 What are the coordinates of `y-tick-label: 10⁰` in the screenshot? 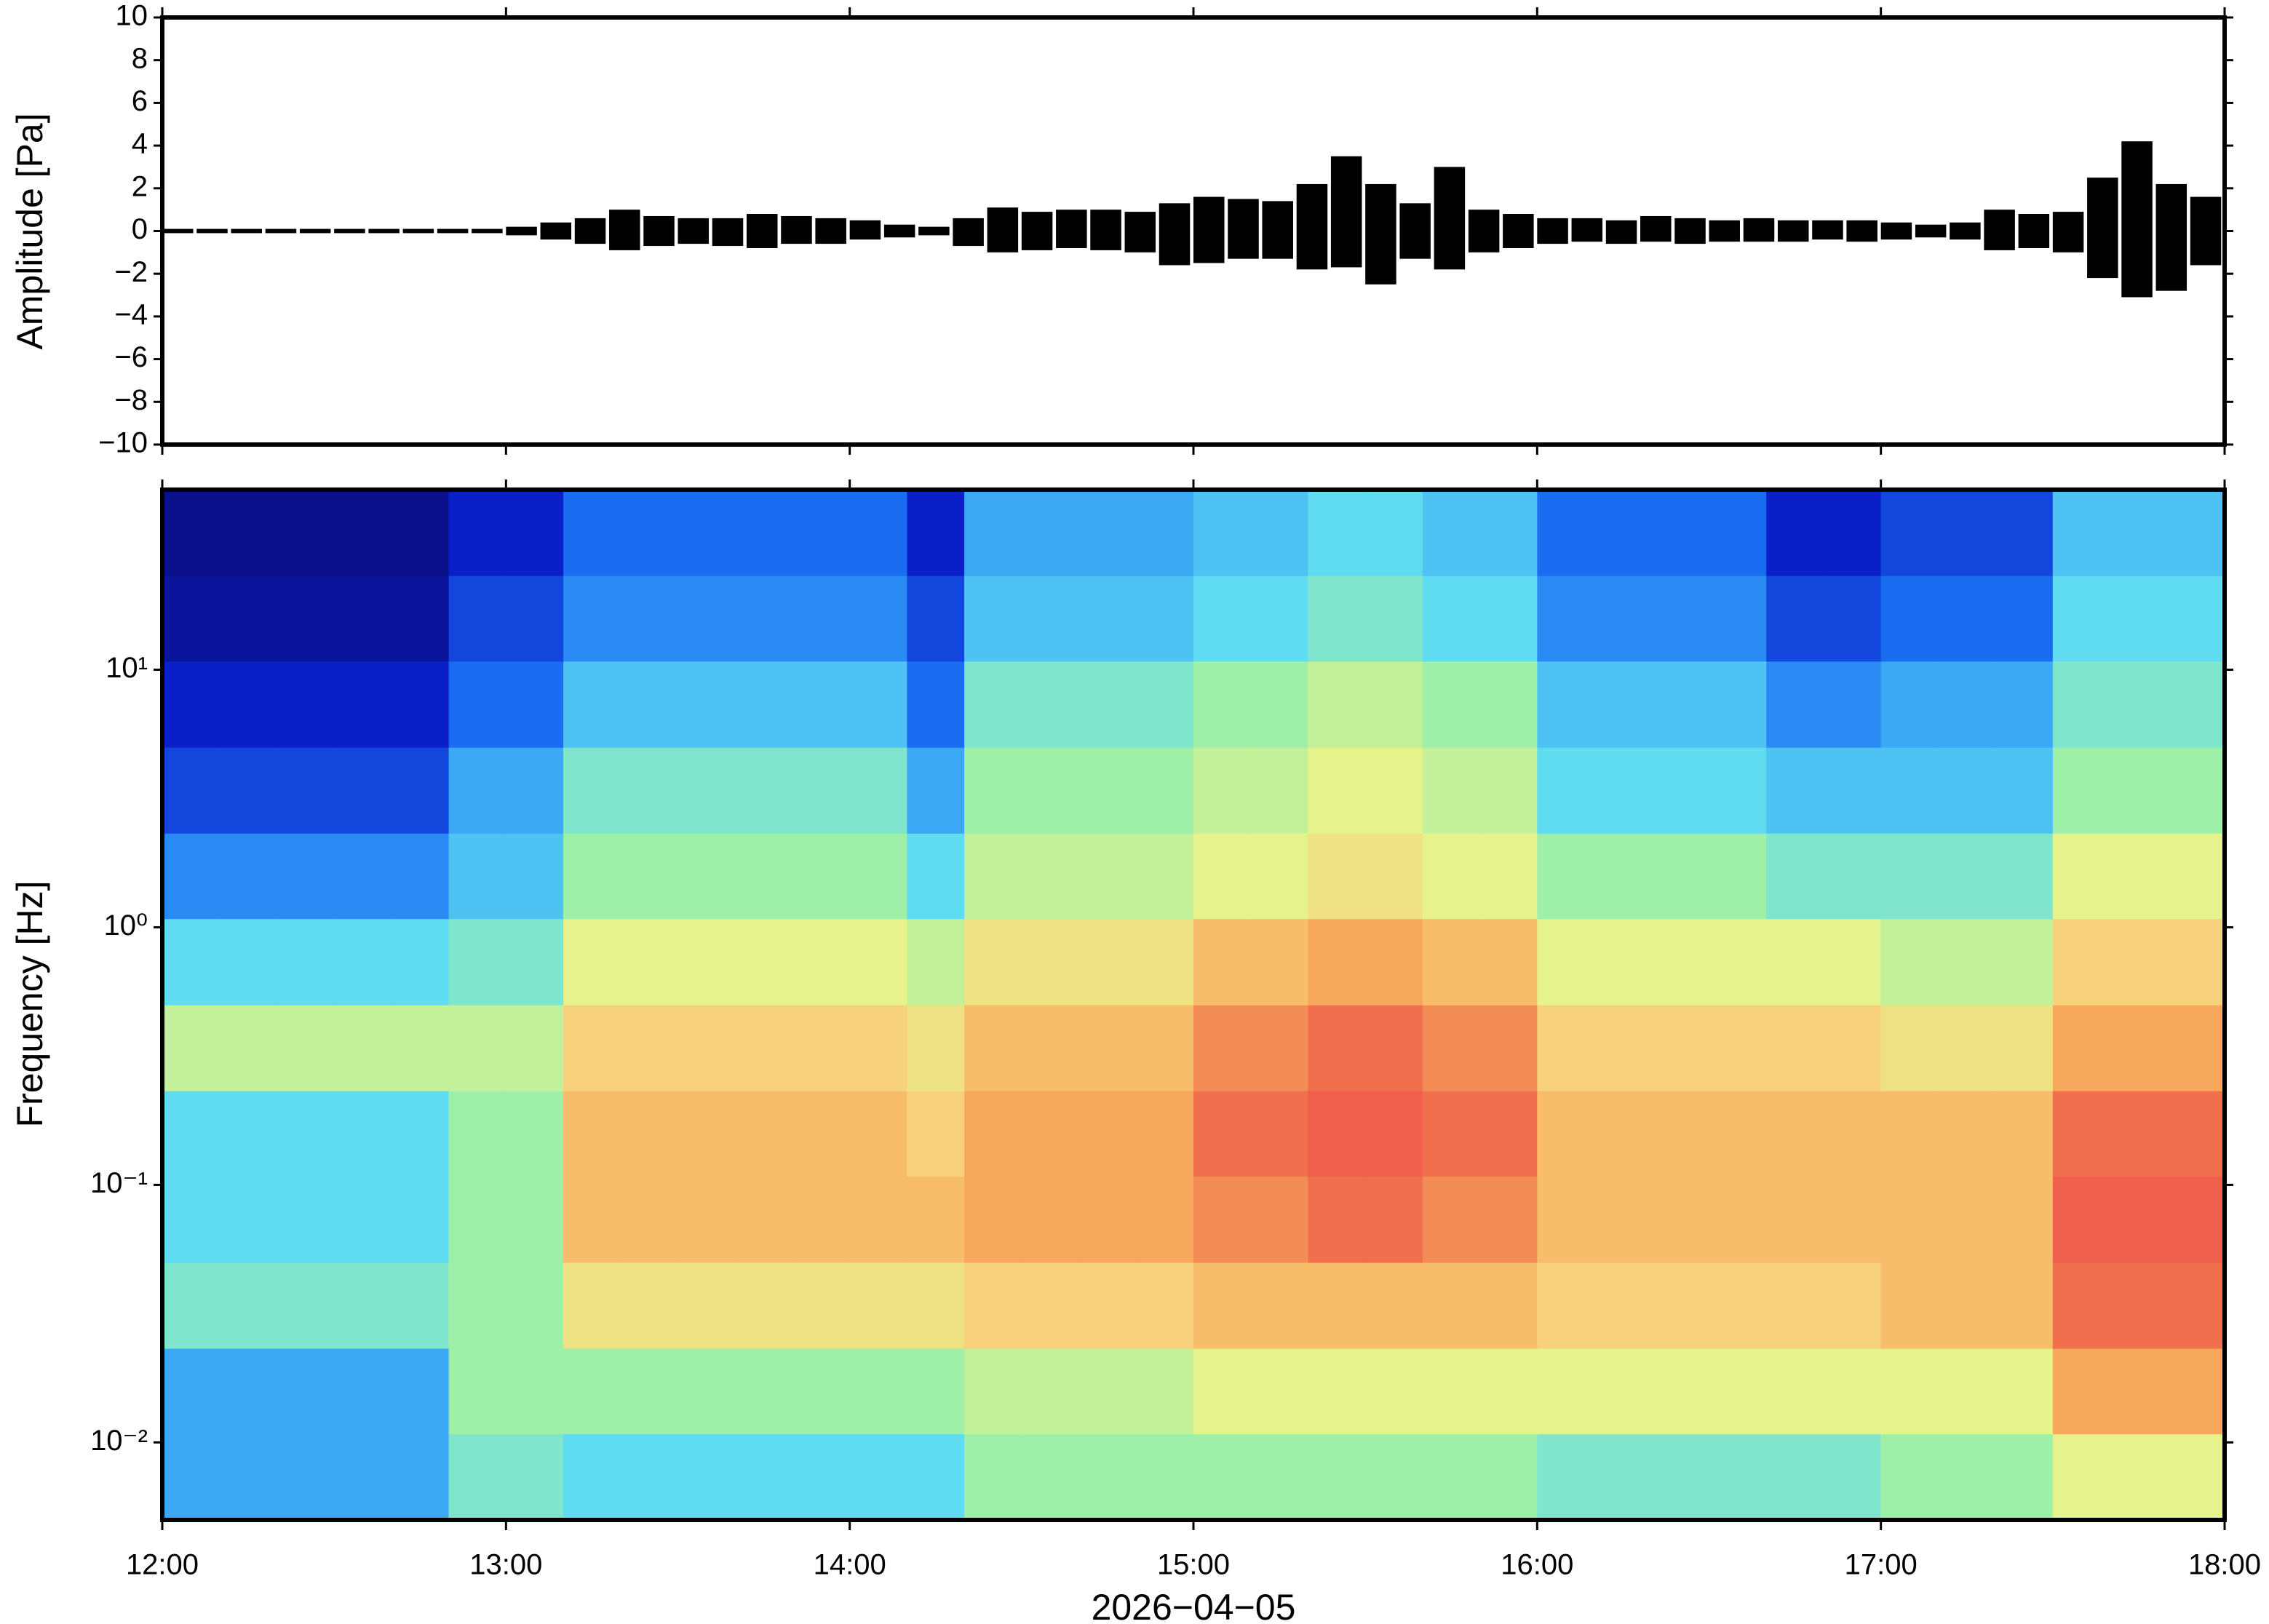 It's located at (126, 925).